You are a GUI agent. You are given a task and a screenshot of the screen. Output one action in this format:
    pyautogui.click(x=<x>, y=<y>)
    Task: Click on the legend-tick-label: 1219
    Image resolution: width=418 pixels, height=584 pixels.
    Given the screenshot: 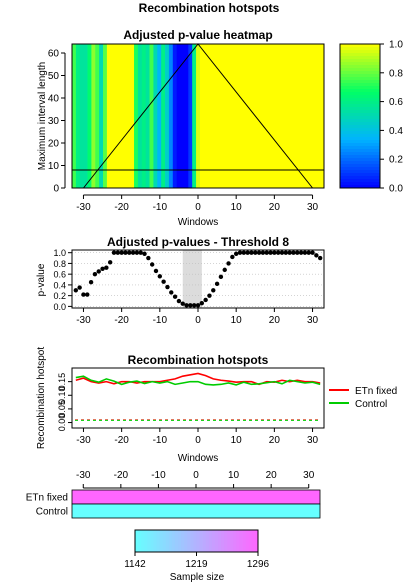 What is the action you would take?
    pyautogui.click(x=196, y=564)
    